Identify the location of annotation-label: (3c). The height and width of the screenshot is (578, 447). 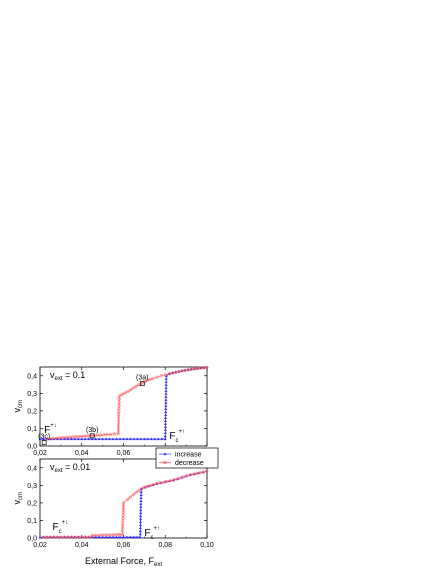
(44, 436).